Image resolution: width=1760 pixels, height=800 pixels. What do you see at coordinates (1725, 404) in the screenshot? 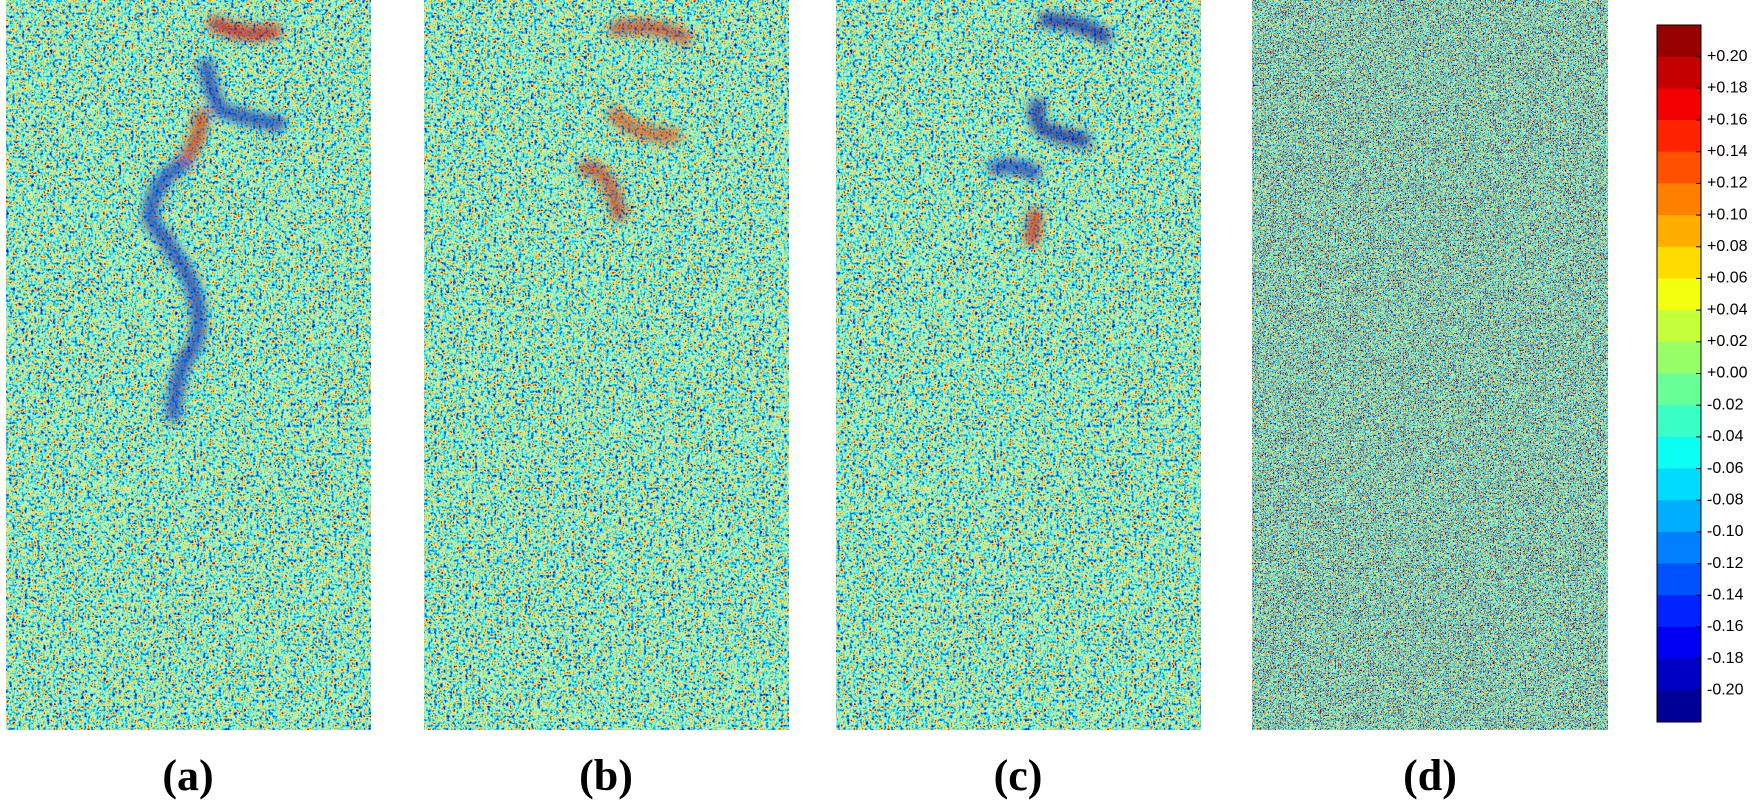
I see `colorbar-tick-label: -0.02` at bounding box center [1725, 404].